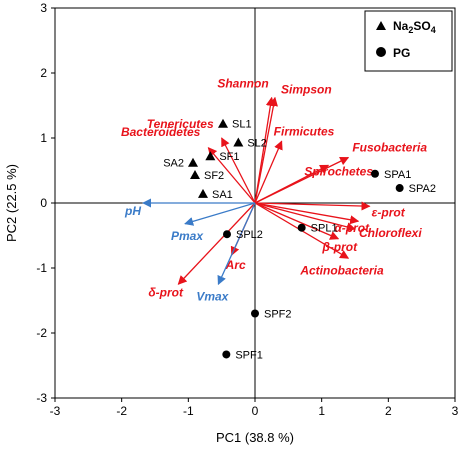 The image size is (459, 449). What do you see at coordinates (375, 173) in the screenshot?
I see `point-marker-spa1` at bounding box center [375, 173].